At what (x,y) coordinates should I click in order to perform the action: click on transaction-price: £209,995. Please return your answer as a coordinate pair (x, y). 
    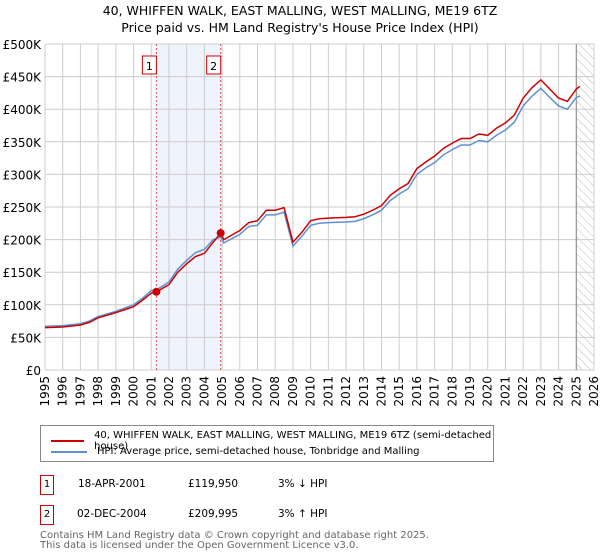
    Looking at the image, I should click on (213, 514).